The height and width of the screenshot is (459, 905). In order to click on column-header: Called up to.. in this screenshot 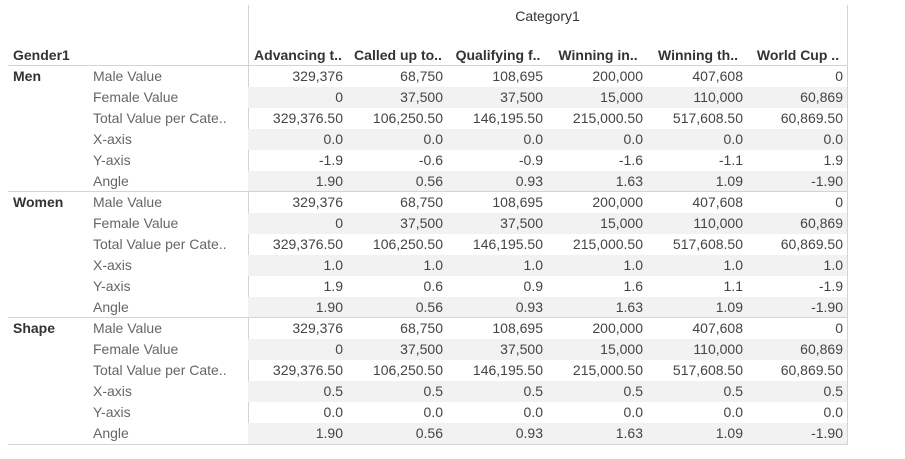, I will do `click(398, 55)`.